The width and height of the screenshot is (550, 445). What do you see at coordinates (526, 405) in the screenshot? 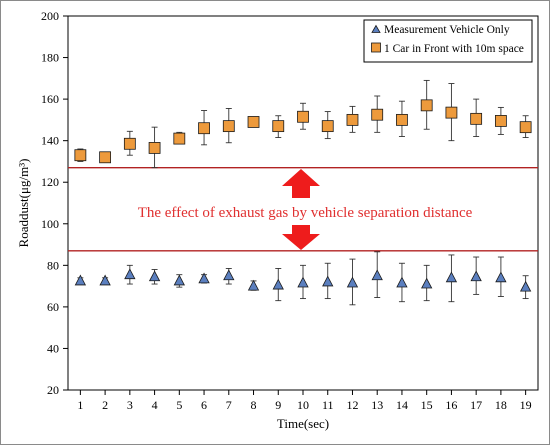
I see `x-tick-label: 19` at bounding box center [526, 405].